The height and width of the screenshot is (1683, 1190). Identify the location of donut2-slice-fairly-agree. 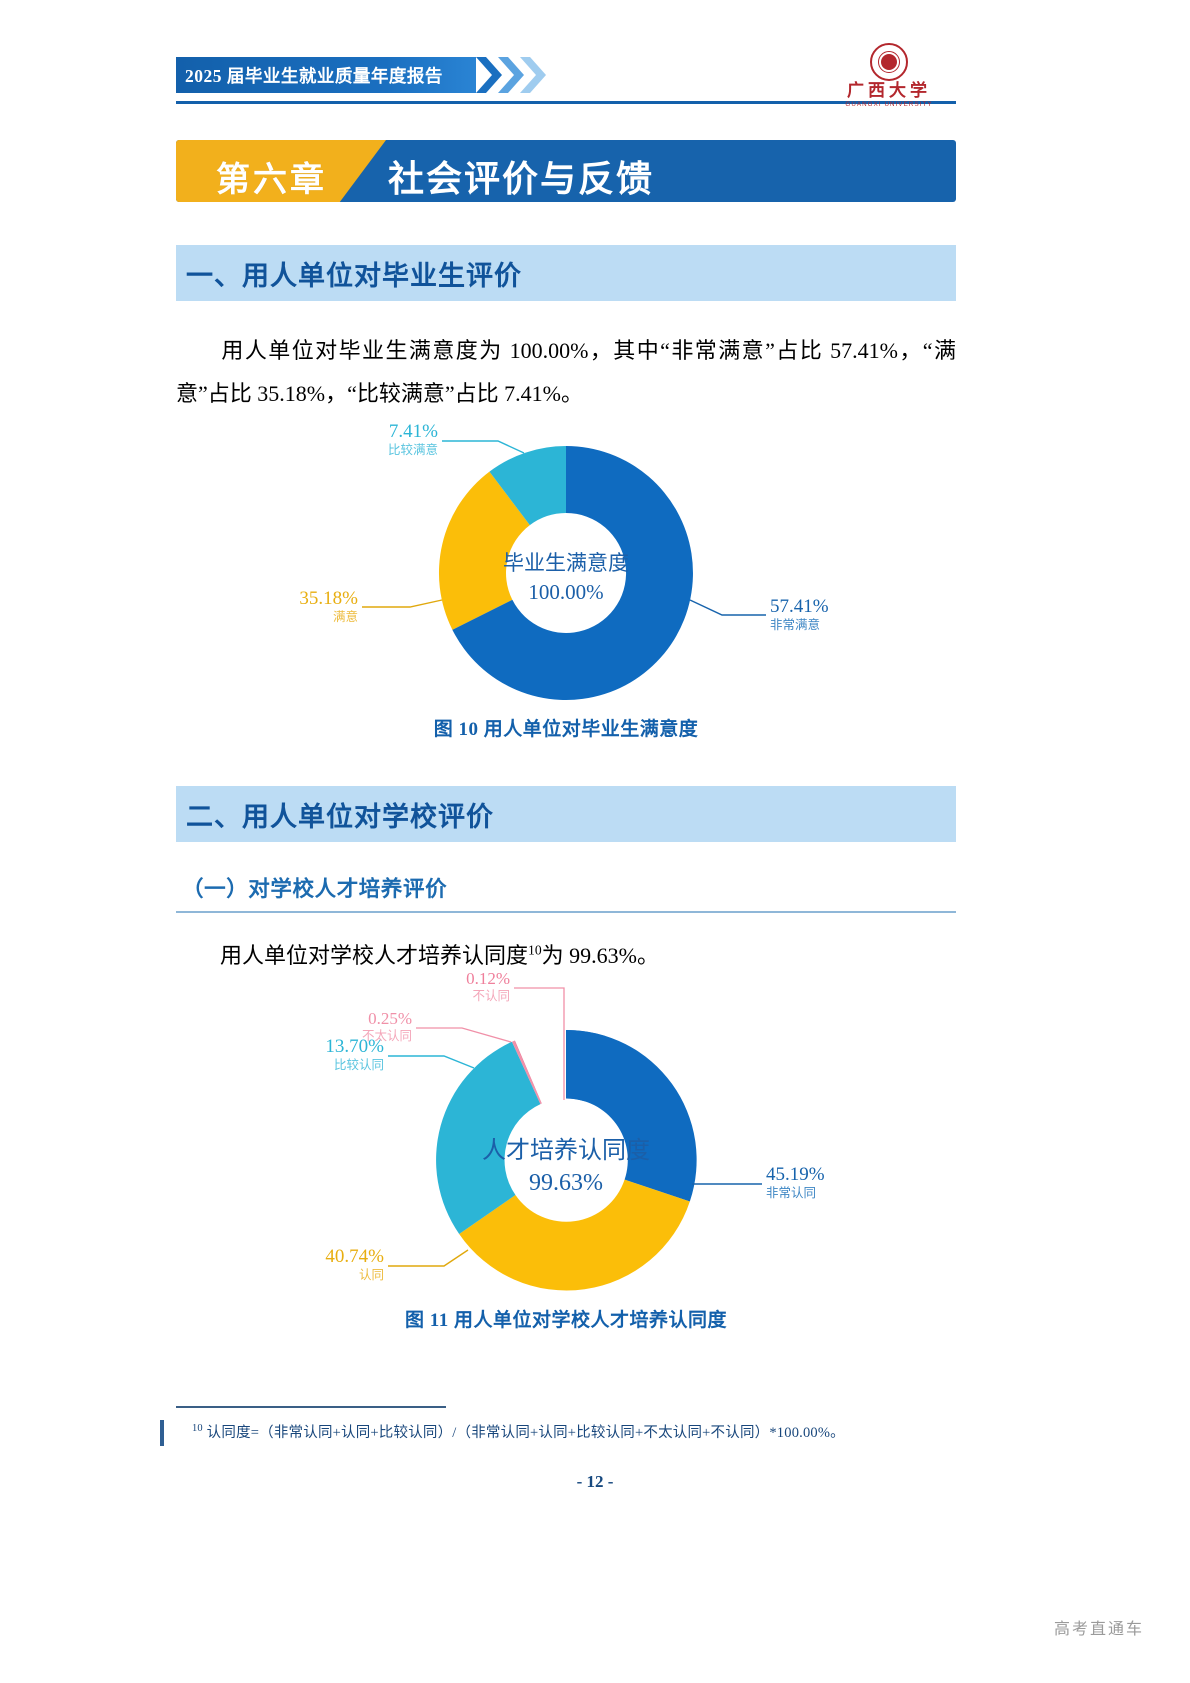
(488, 1137).